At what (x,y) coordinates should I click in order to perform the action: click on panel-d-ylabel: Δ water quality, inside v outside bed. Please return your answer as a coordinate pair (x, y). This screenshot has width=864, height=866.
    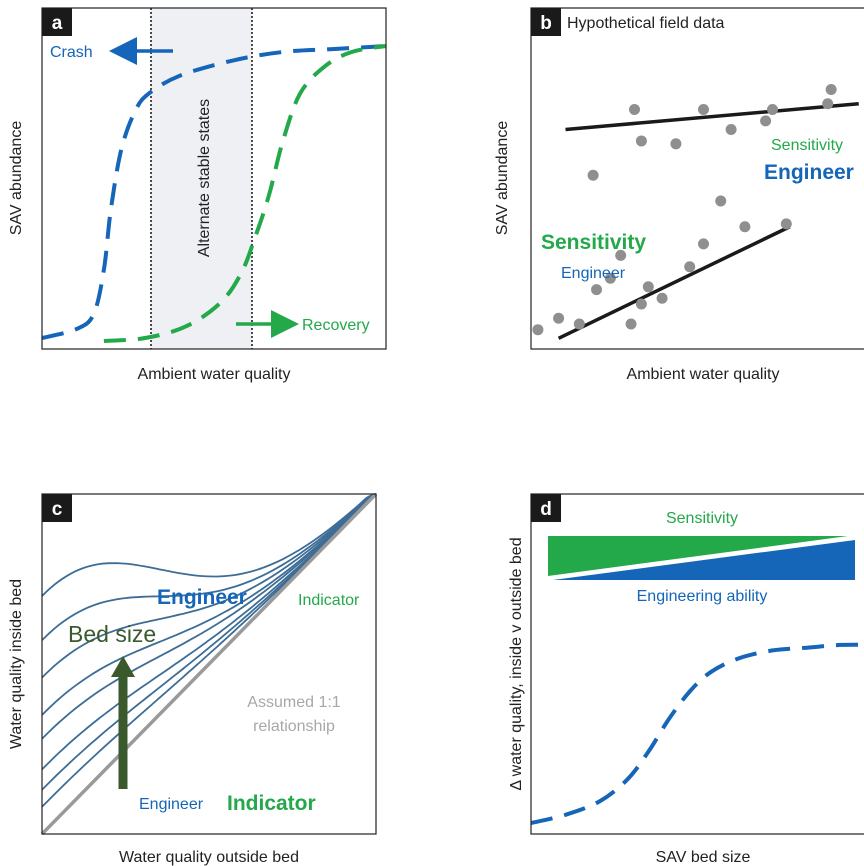
    Looking at the image, I should click on (516, 663).